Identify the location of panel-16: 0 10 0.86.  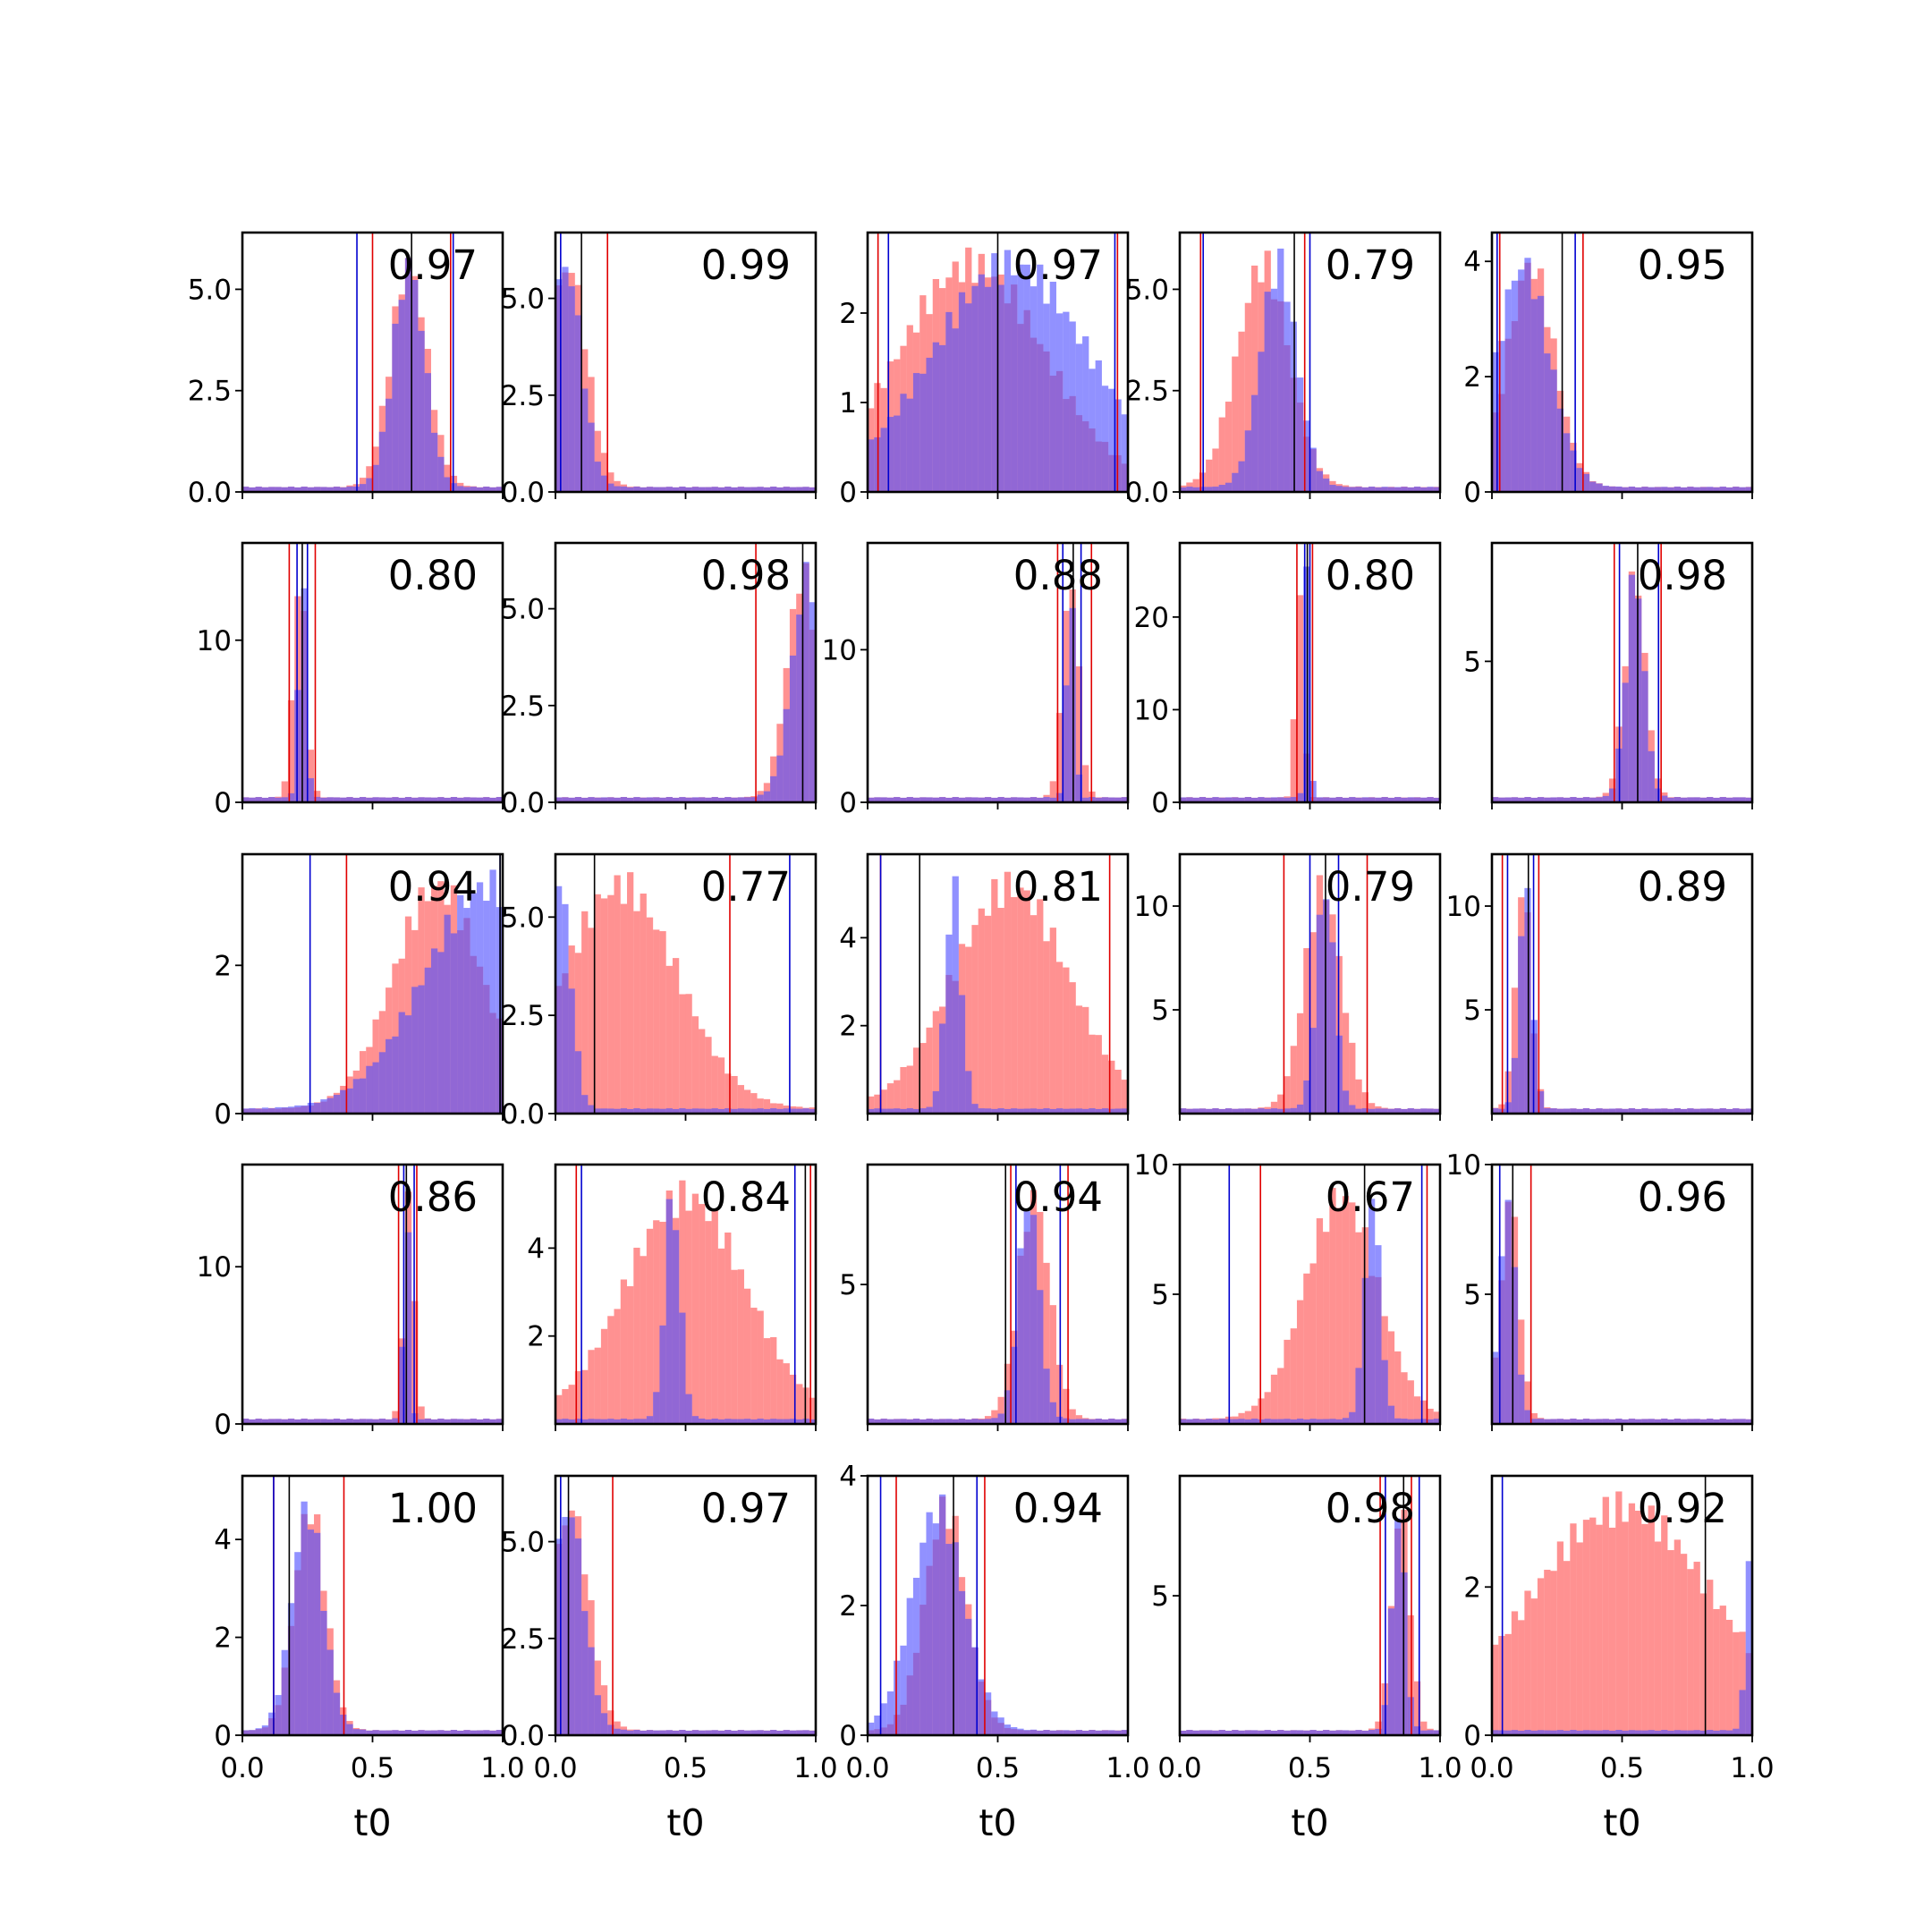
(350, 1302).